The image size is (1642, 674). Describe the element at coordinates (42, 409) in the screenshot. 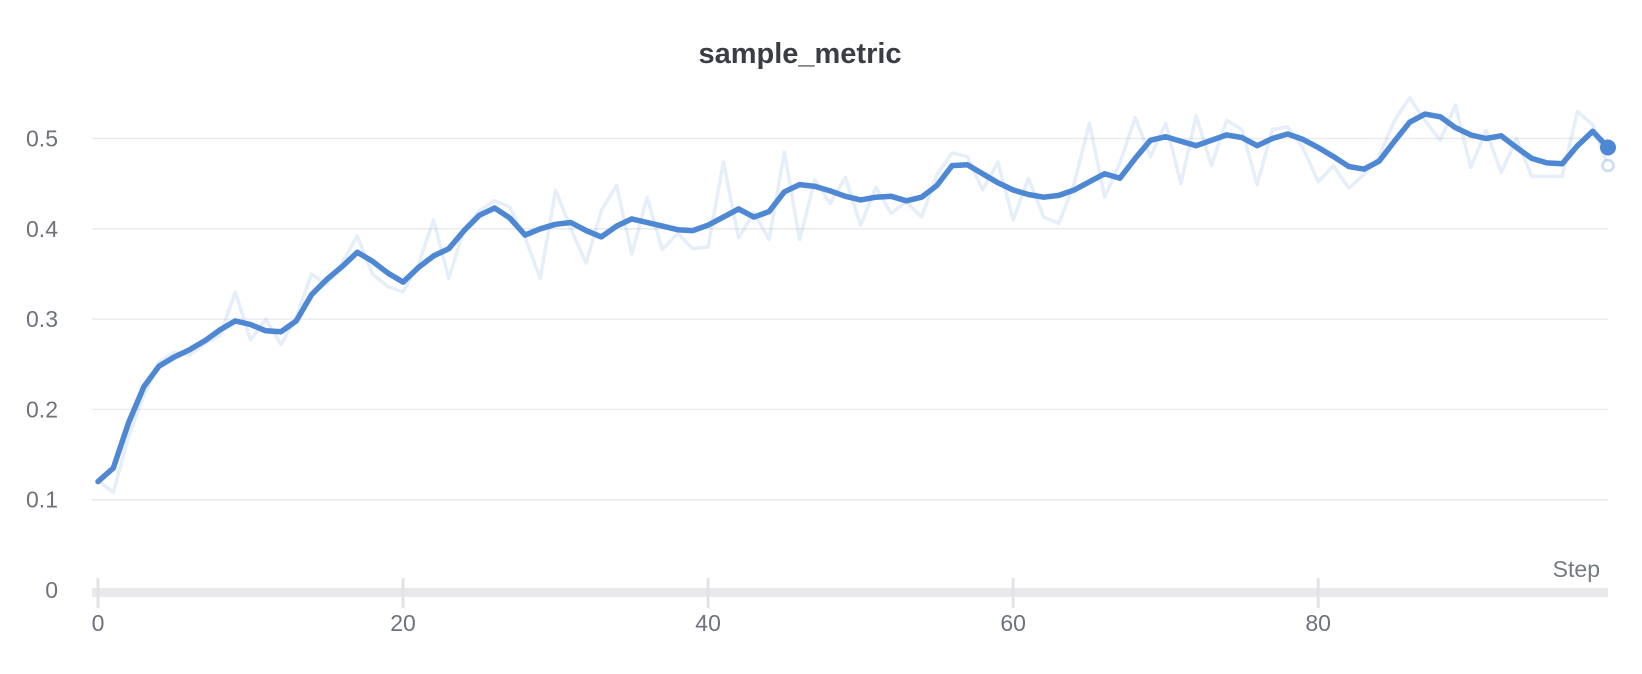

I see `y-tick-label-0.2: 0.2` at that location.